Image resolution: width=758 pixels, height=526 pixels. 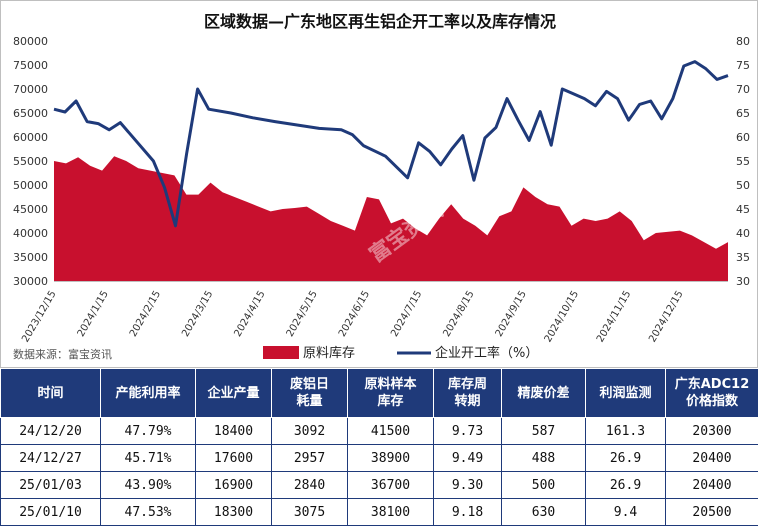 I want to click on table-cell: 9.4, so click(x=626, y=512).